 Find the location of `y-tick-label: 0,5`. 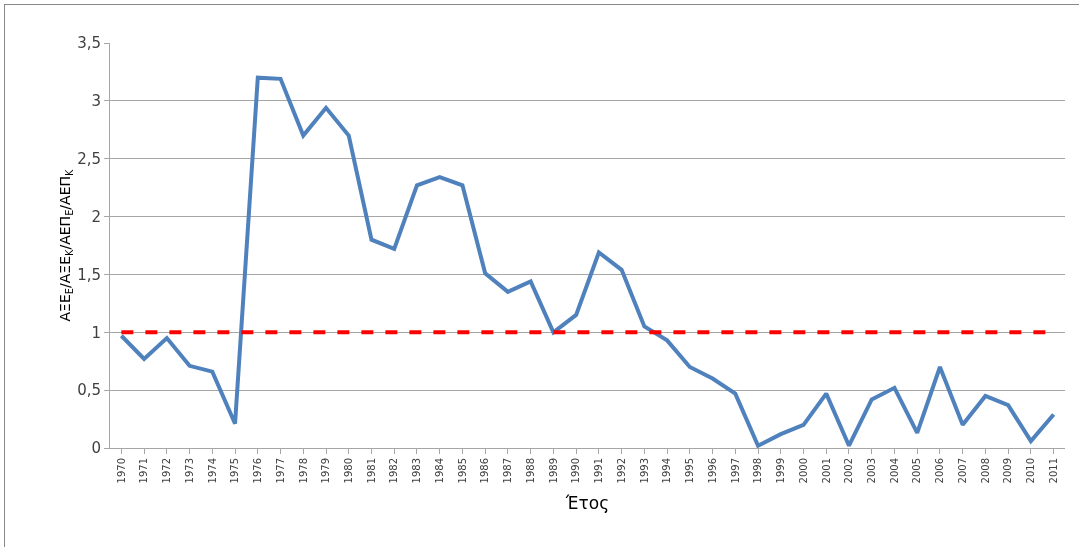

y-tick-label: 0,5 is located at coordinates (89, 390).